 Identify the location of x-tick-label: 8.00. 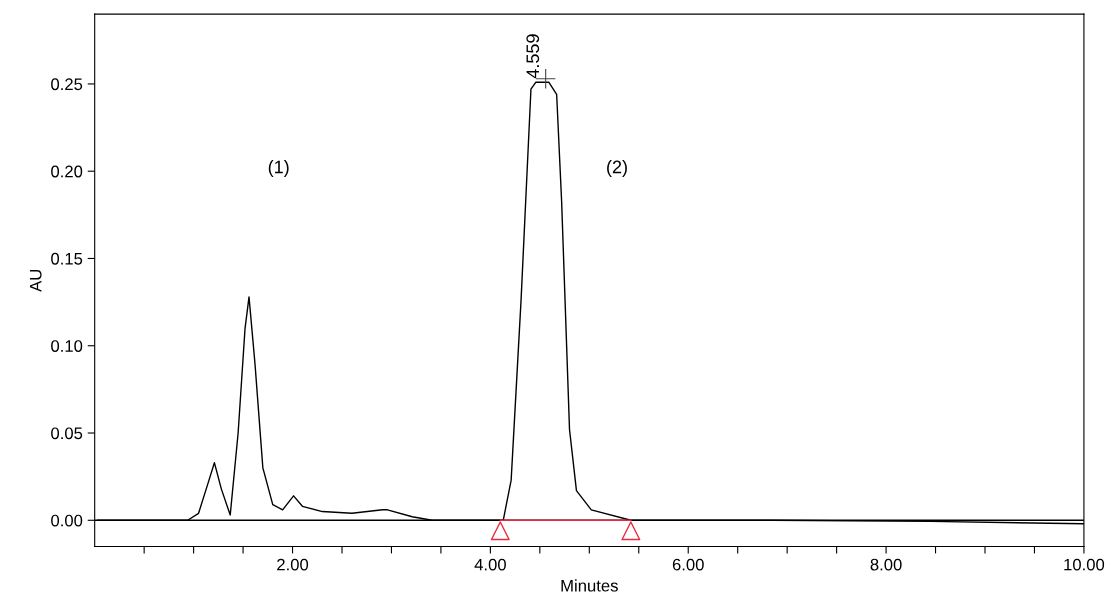
(886, 564).